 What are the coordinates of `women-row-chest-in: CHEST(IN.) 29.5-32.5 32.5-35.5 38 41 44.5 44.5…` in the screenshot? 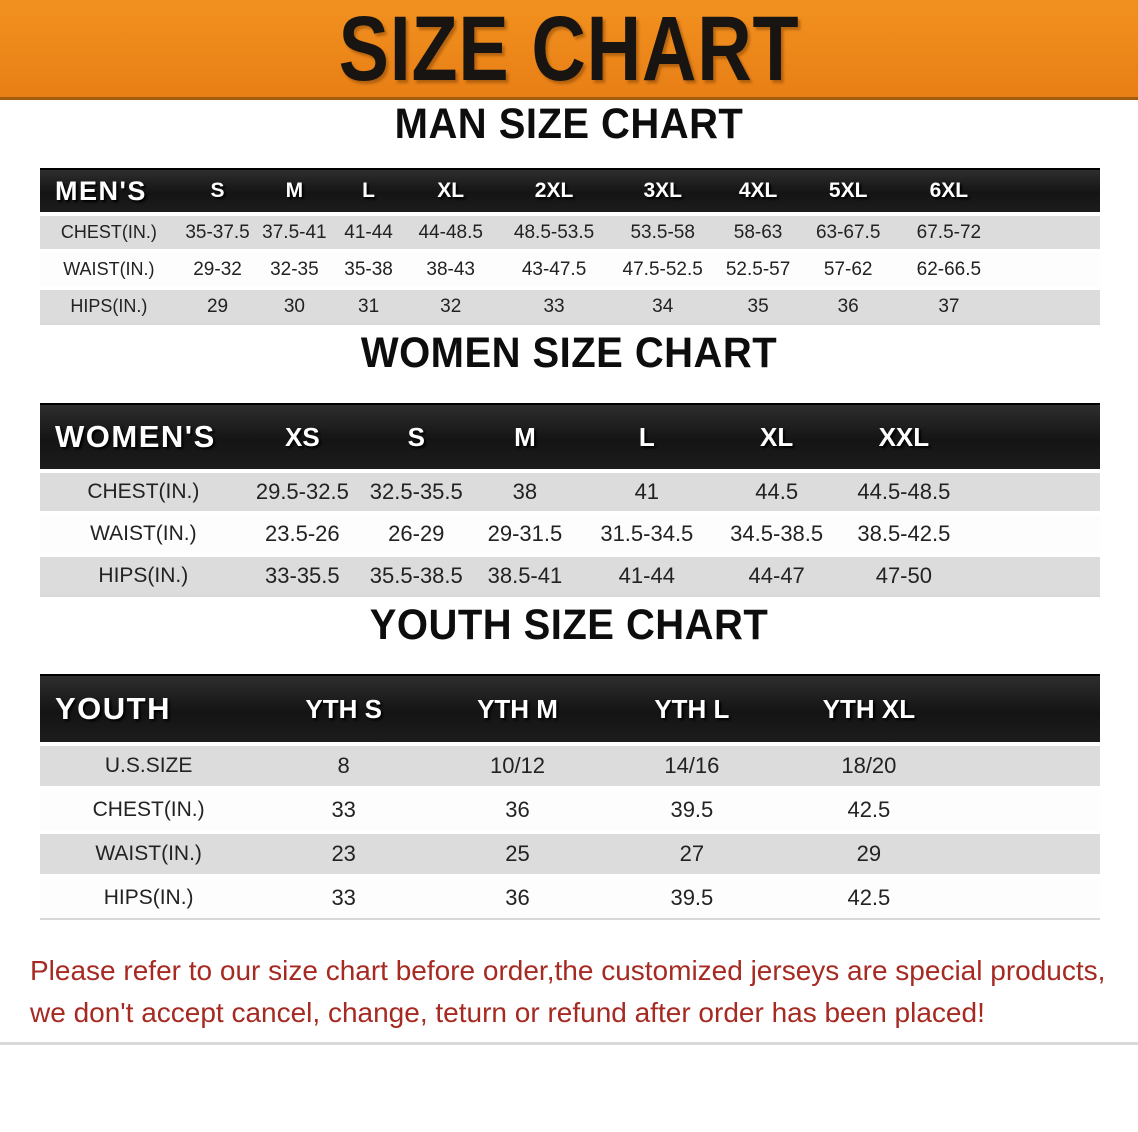 It's located at (570, 492).